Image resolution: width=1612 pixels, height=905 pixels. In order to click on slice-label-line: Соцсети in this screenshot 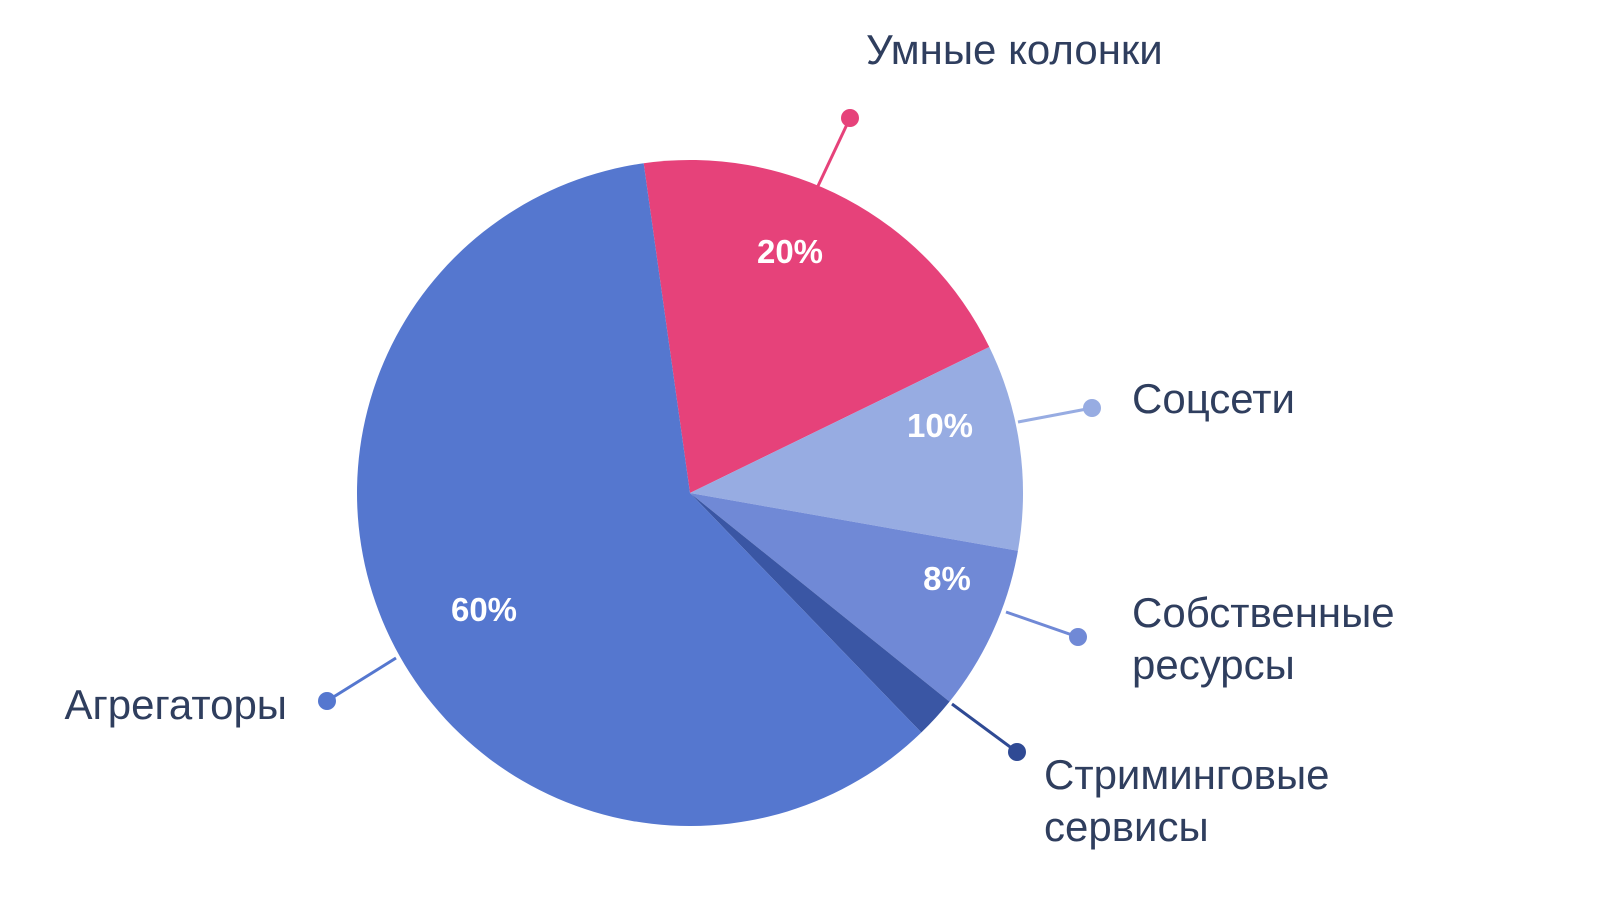, I will do `click(1213, 398)`.